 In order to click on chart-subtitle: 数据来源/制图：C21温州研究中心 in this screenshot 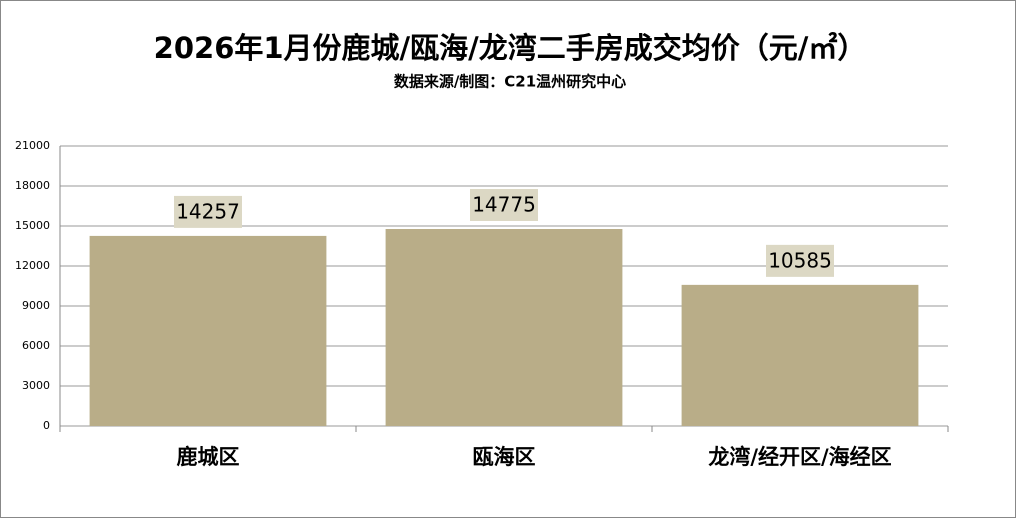, I will do `click(510, 82)`.